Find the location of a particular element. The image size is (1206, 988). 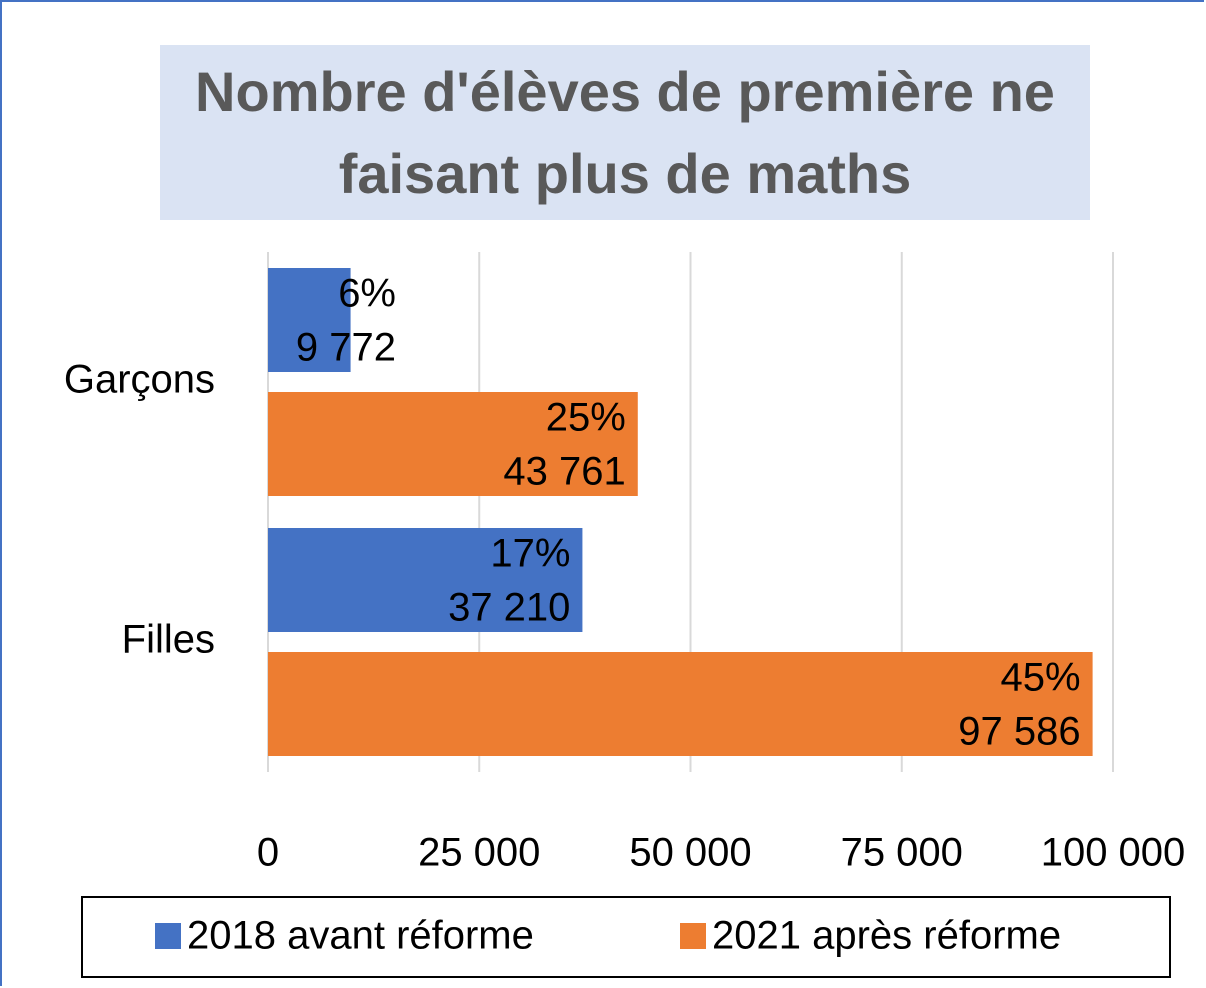

y-tick-label: Garçons is located at coordinates (139, 380).